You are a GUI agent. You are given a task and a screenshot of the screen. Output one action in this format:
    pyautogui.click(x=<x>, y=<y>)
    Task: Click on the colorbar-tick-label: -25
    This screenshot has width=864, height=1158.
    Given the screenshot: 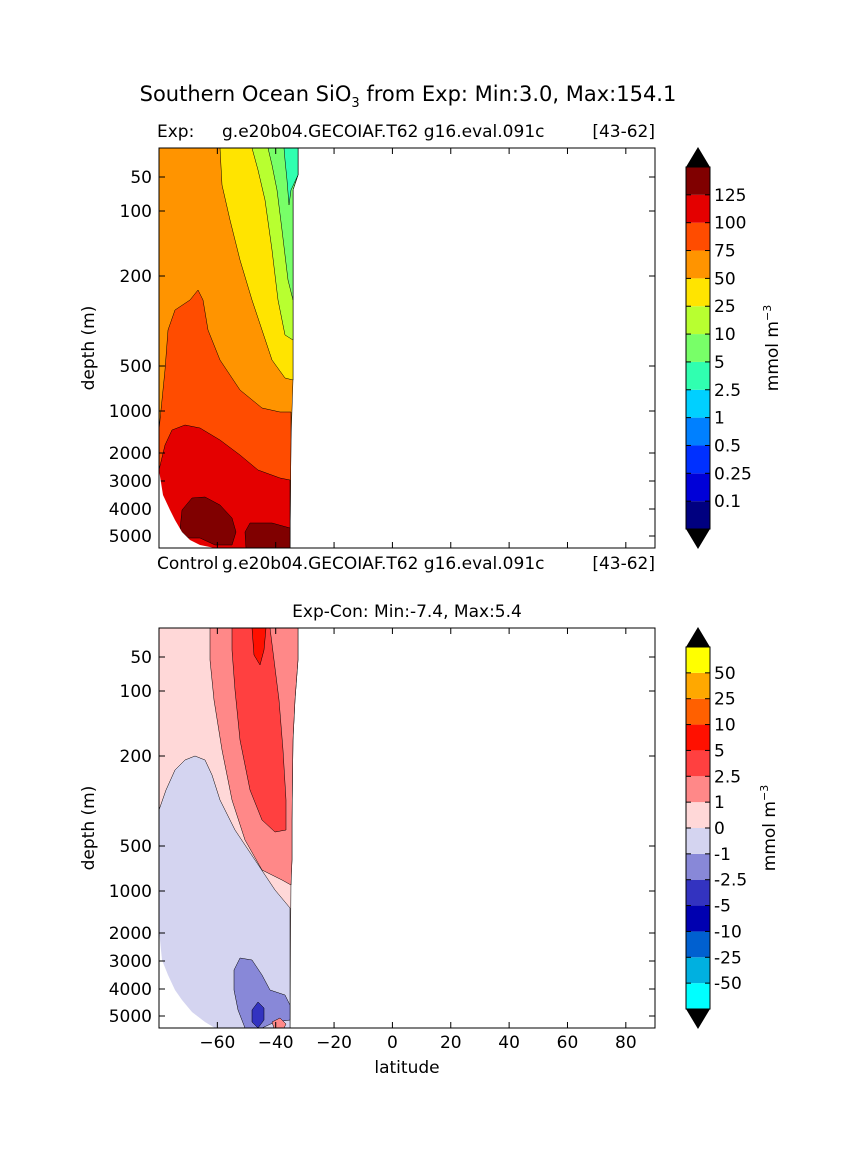 What is the action you would take?
    pyautogui.click(x=728, y=958)
    